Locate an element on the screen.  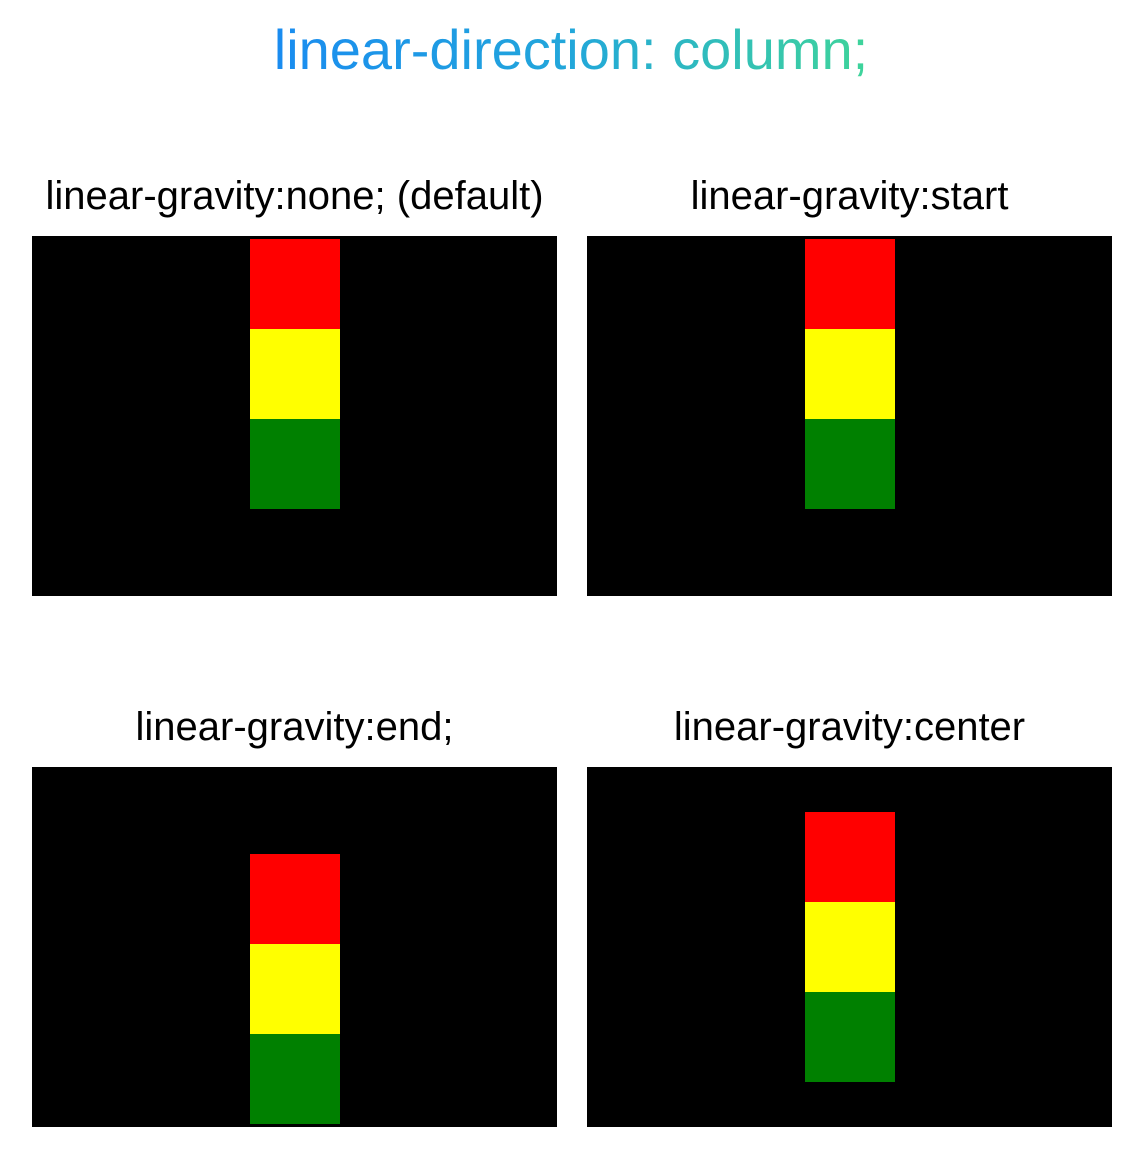
page-title-text: linear-direction: column; is located at coordinates (571, 49).